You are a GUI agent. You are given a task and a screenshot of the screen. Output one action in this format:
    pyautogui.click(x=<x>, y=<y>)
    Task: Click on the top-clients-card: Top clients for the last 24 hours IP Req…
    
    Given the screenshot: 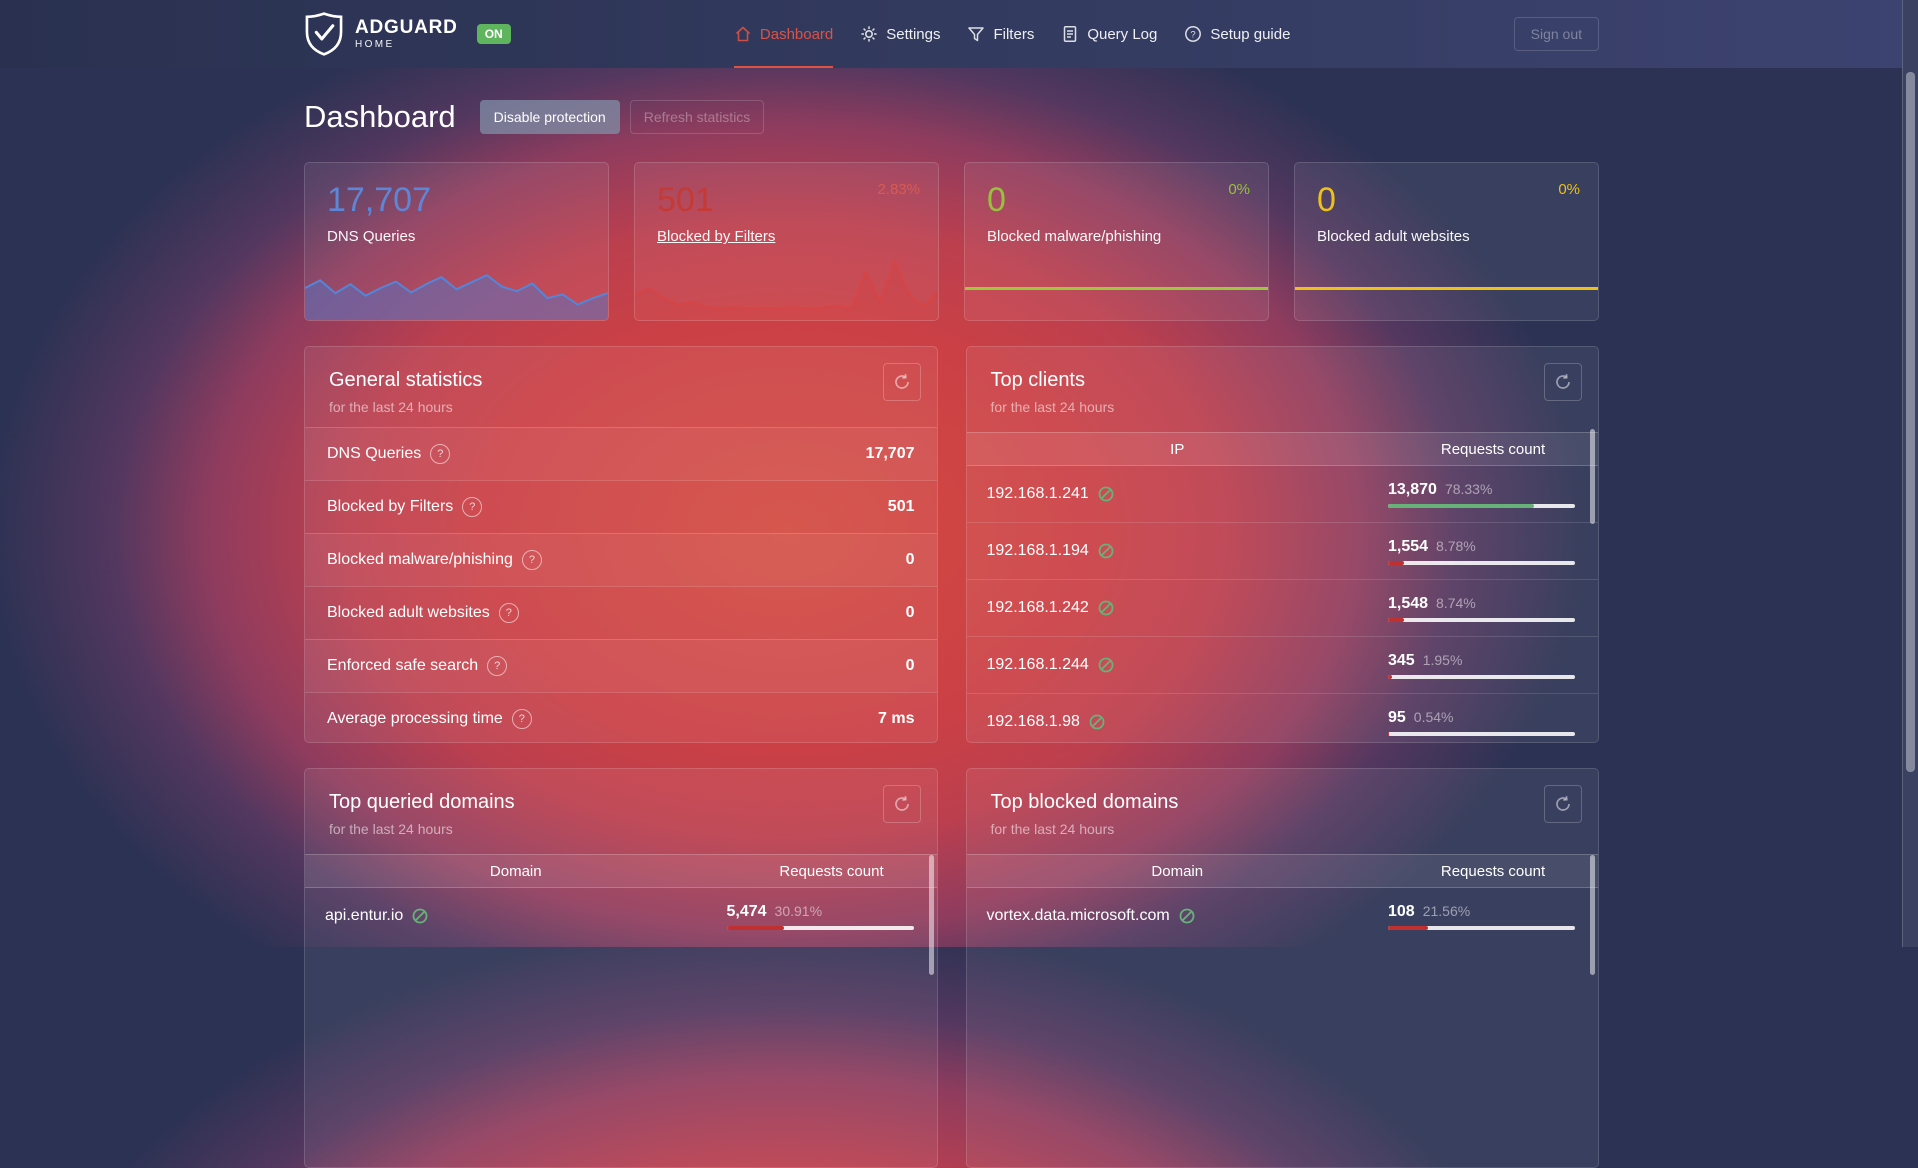 What is the action you would take?
    pyautogui.click(x=1282, y=544)
    